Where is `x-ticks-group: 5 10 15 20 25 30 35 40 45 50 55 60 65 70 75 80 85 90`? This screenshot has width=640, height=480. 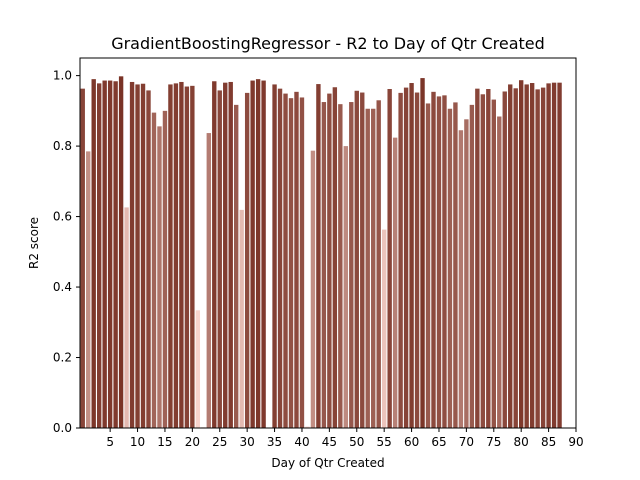
x-ticks-group: 5 10 15 20 25 30 35 40 45 50 55 60 65 70 75 80 85 90 is located at coordinates (345, 438).